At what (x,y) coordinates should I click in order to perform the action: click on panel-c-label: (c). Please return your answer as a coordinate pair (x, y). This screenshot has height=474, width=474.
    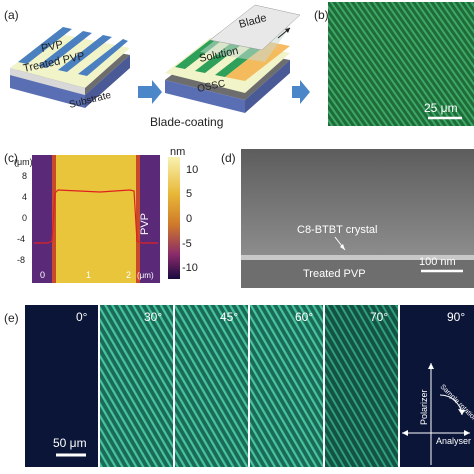
    Looking at the image, I should click on (11, 158).